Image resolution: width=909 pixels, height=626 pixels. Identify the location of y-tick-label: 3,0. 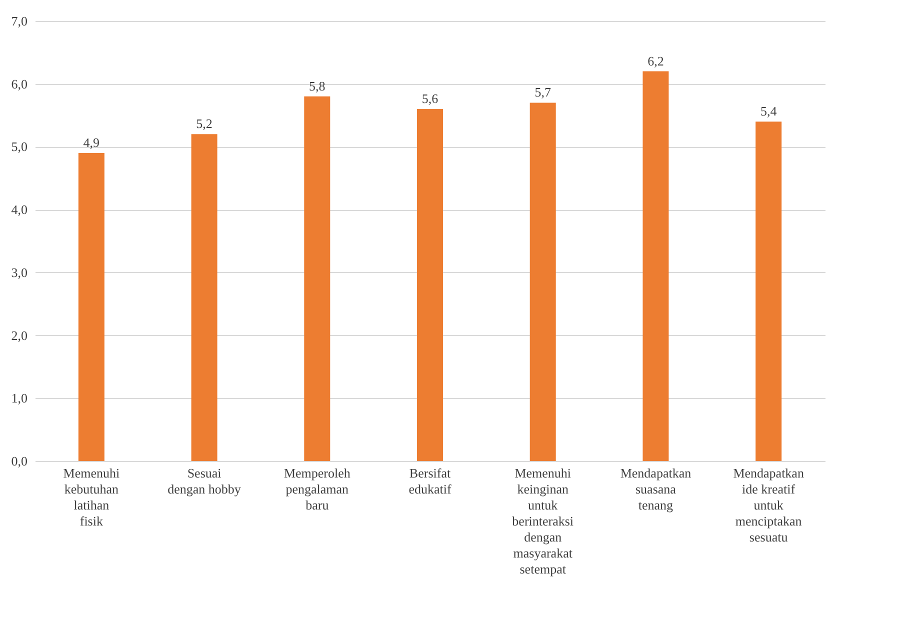
(19, 272).